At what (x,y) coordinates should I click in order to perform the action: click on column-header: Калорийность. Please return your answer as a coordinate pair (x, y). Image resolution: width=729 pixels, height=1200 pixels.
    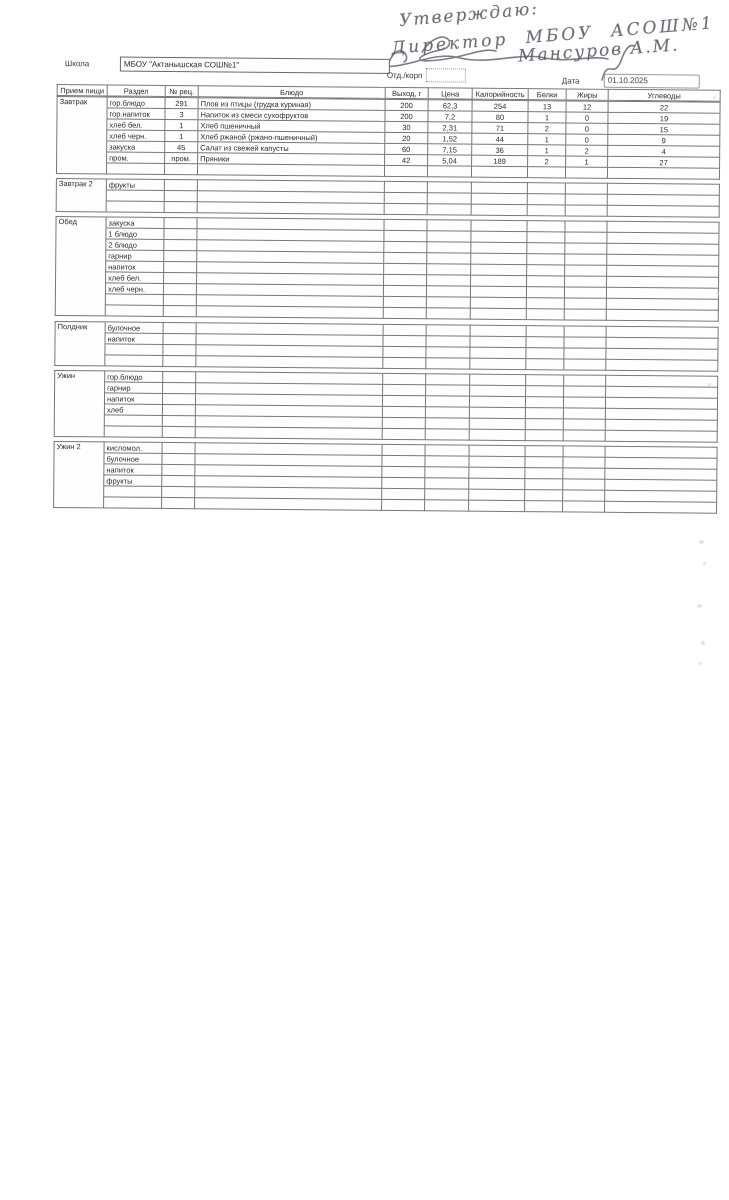
    Looking at the image, I should click on (500, 94).